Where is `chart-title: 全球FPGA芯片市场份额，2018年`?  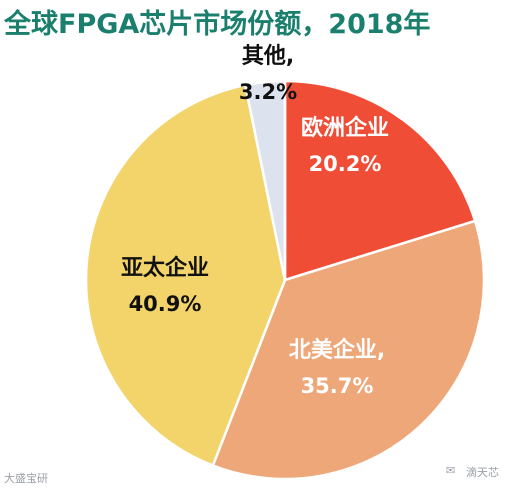
chart-title: 全球FPGA芯片市场份额，2018年 is located at coordinates (217, 24).